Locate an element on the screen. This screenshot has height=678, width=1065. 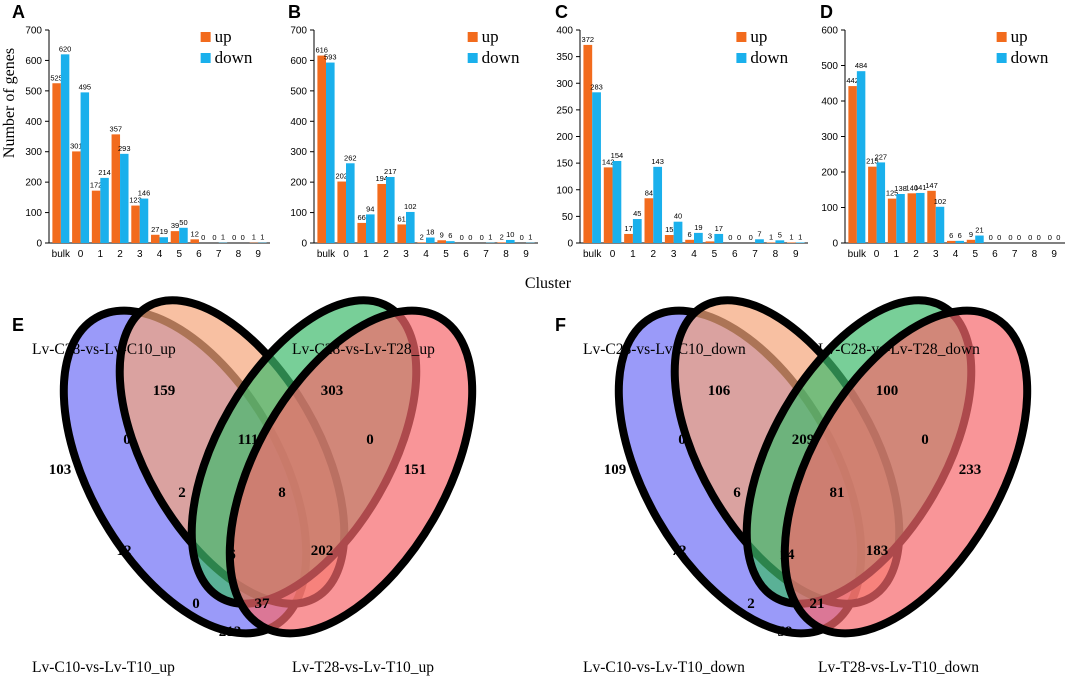
x-tick-label: 0 is located at coordinates (613, 254).